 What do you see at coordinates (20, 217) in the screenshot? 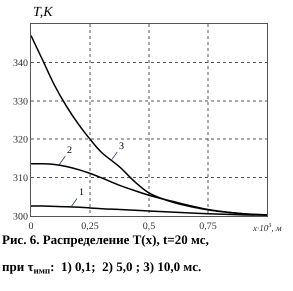
I see `y-tick-label: 300` at bounding box center [20, 217].